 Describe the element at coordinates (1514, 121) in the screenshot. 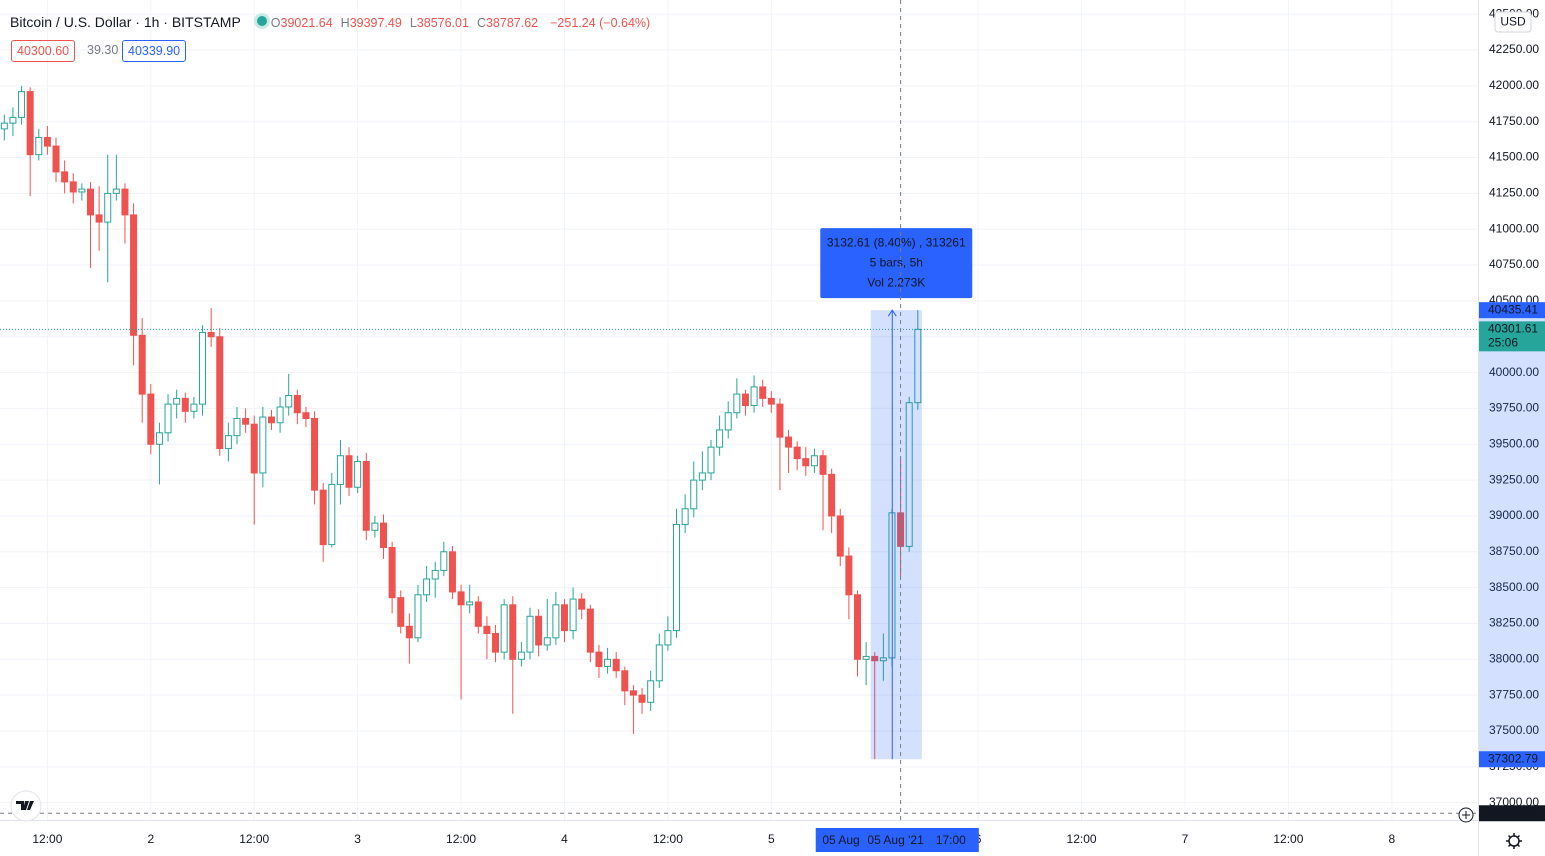

I see `y-tick-label: 41750.00` at that location.